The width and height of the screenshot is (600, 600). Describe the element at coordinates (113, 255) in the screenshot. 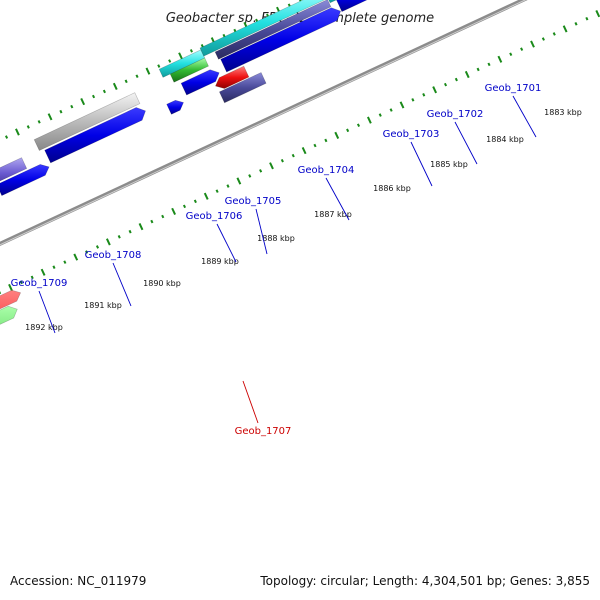

I see `gene-label: Geob_1708` at that location.